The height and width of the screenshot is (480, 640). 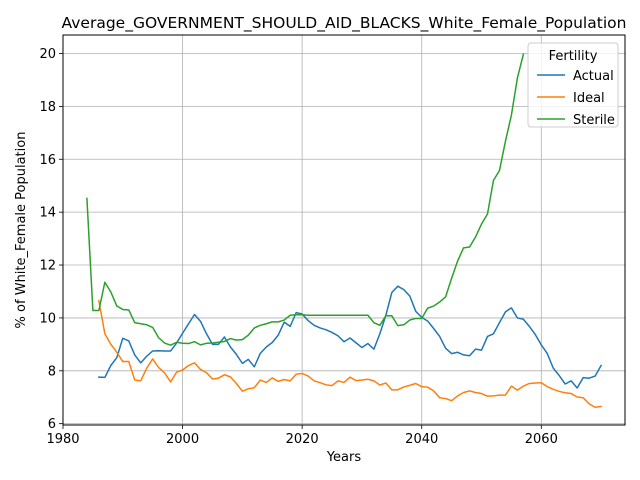 I want to click on y-tick-label: 20, so click(x=47, y=54).